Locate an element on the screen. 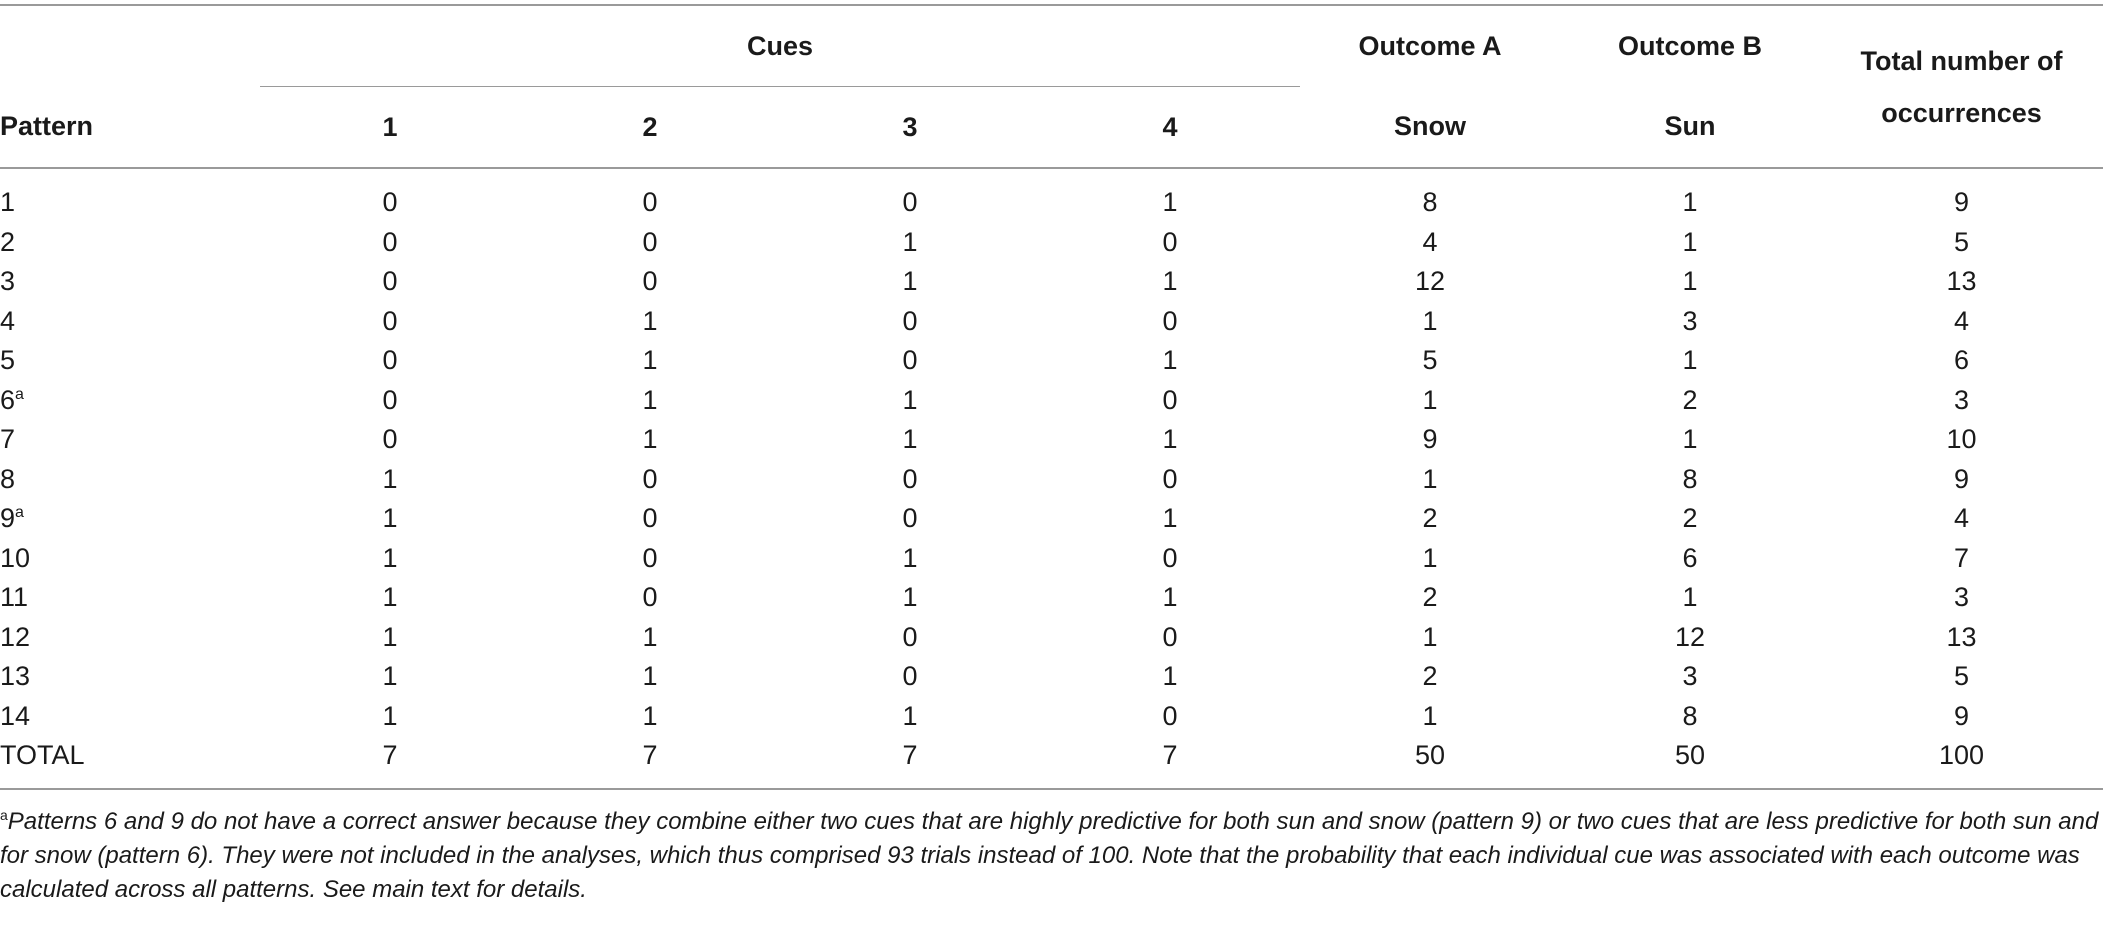  pattern-value: TOTAL is located at coordinates (42, 755).